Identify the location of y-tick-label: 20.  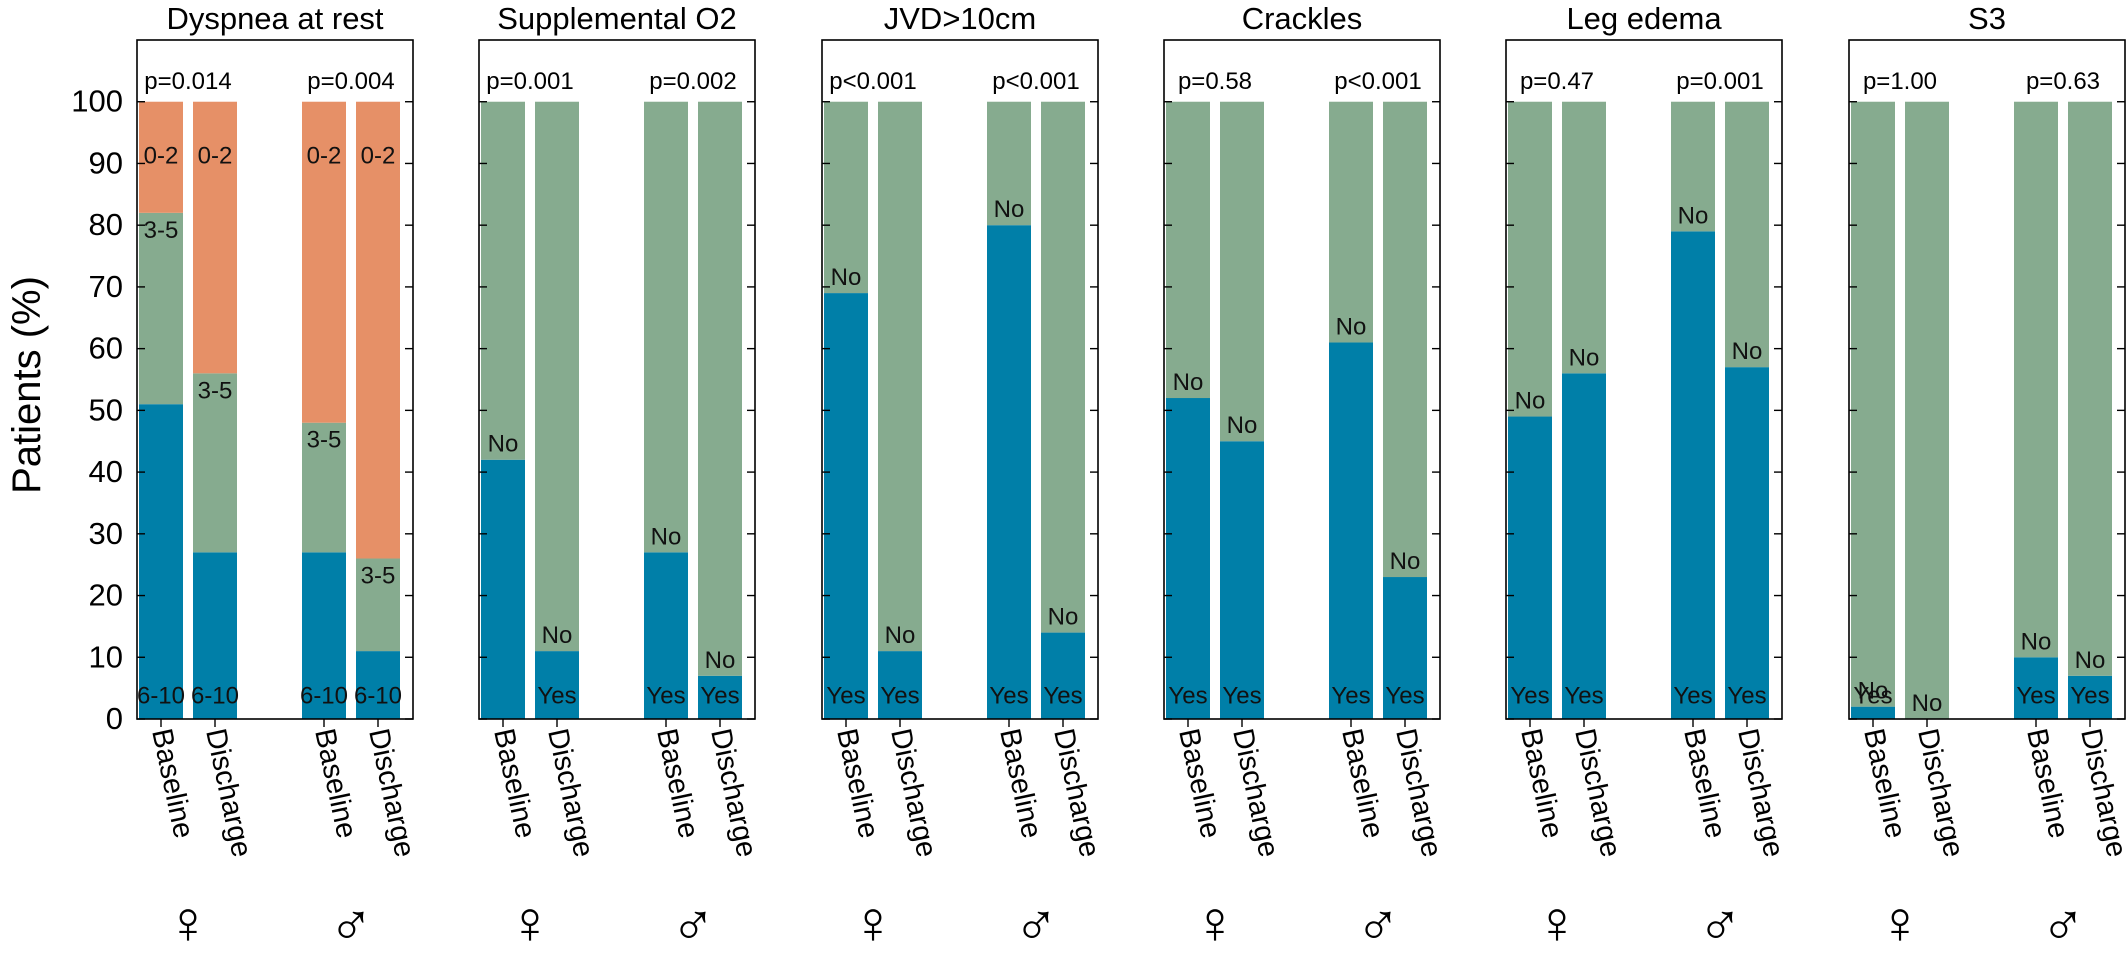
(106, 595).